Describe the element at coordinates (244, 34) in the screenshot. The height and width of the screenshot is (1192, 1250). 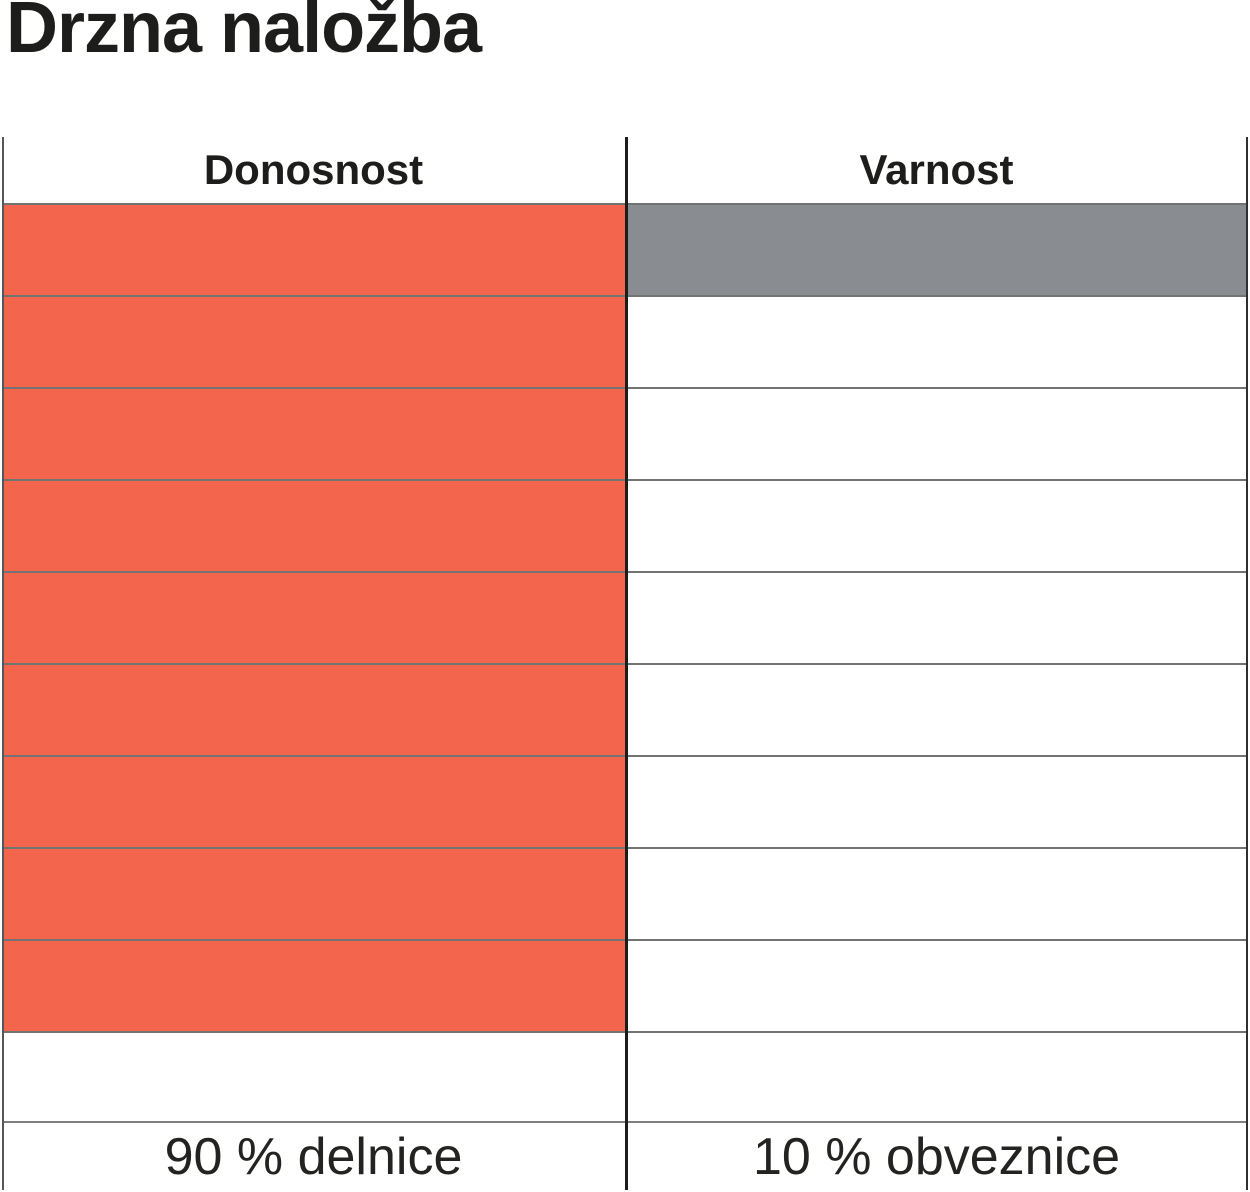
I see `page-title: Drzna naložba` at that location.